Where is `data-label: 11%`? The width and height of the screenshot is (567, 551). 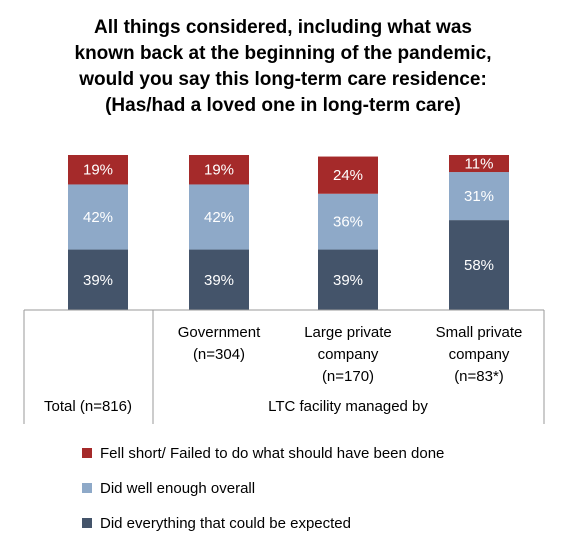
data-label: 11% is located at coordinates (479, 164).